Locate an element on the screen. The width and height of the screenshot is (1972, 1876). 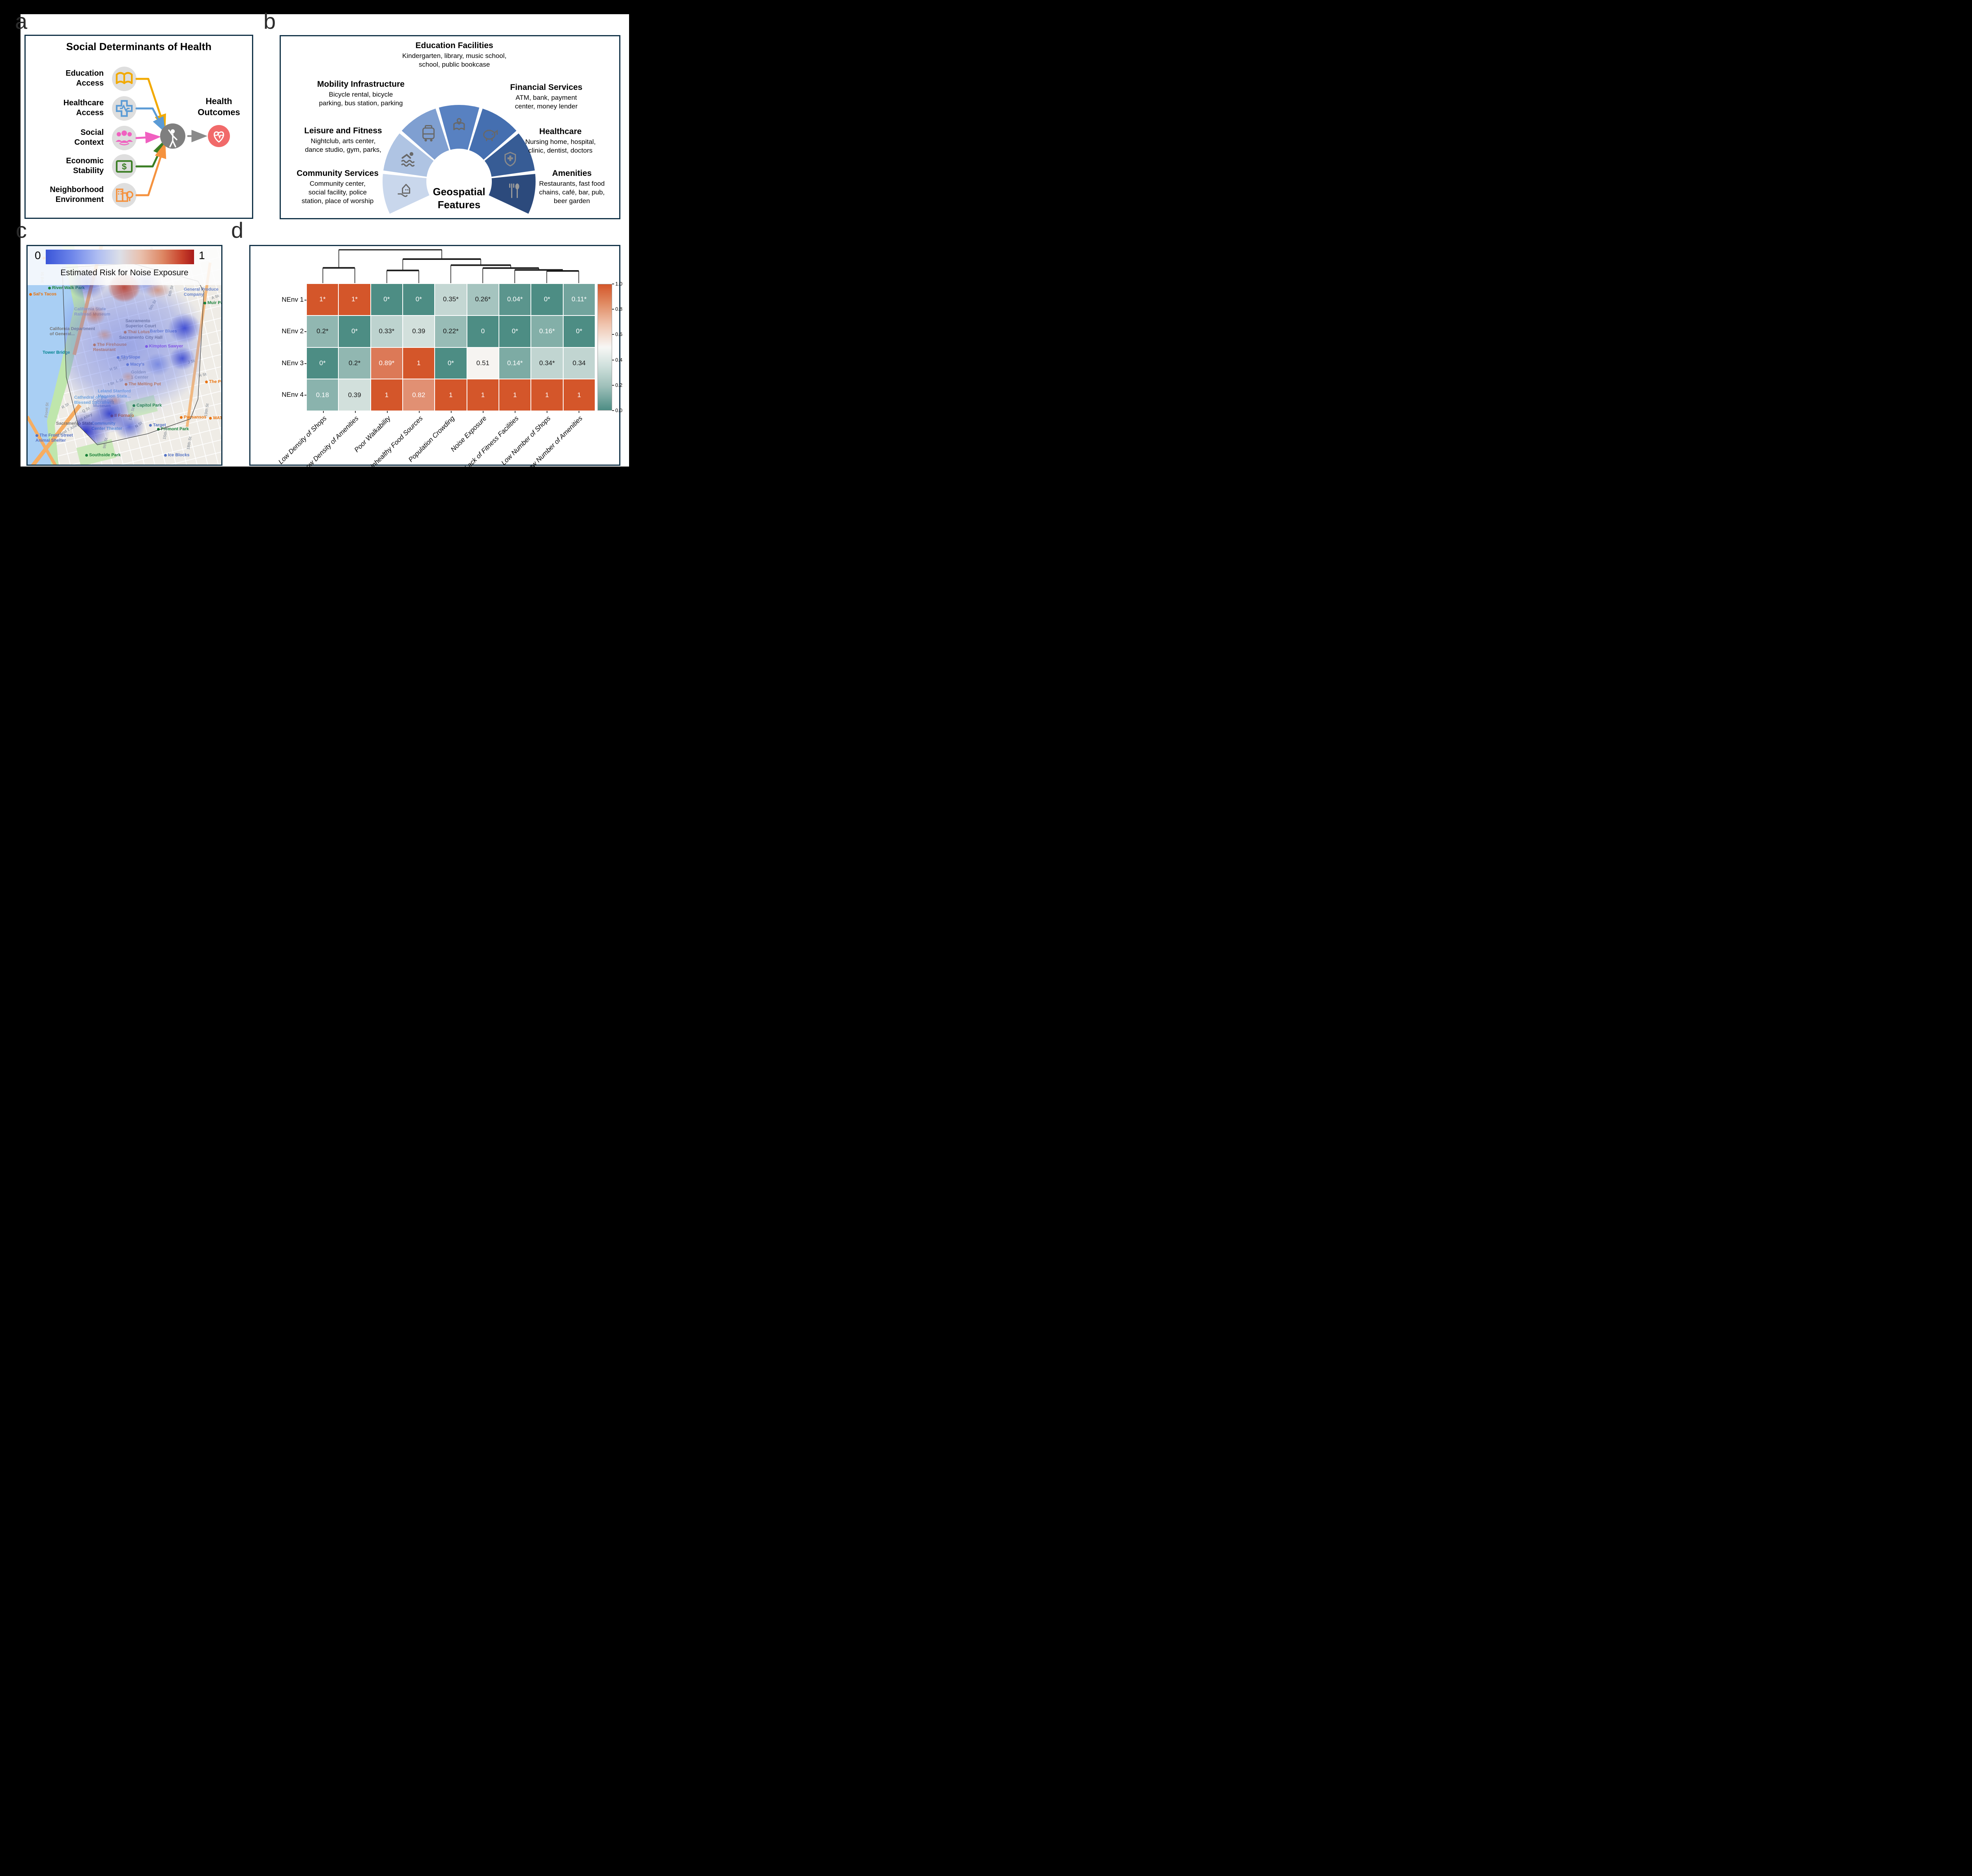
geospatial-features-center-label: Geospatial Features is located at coordinates (459, 198).